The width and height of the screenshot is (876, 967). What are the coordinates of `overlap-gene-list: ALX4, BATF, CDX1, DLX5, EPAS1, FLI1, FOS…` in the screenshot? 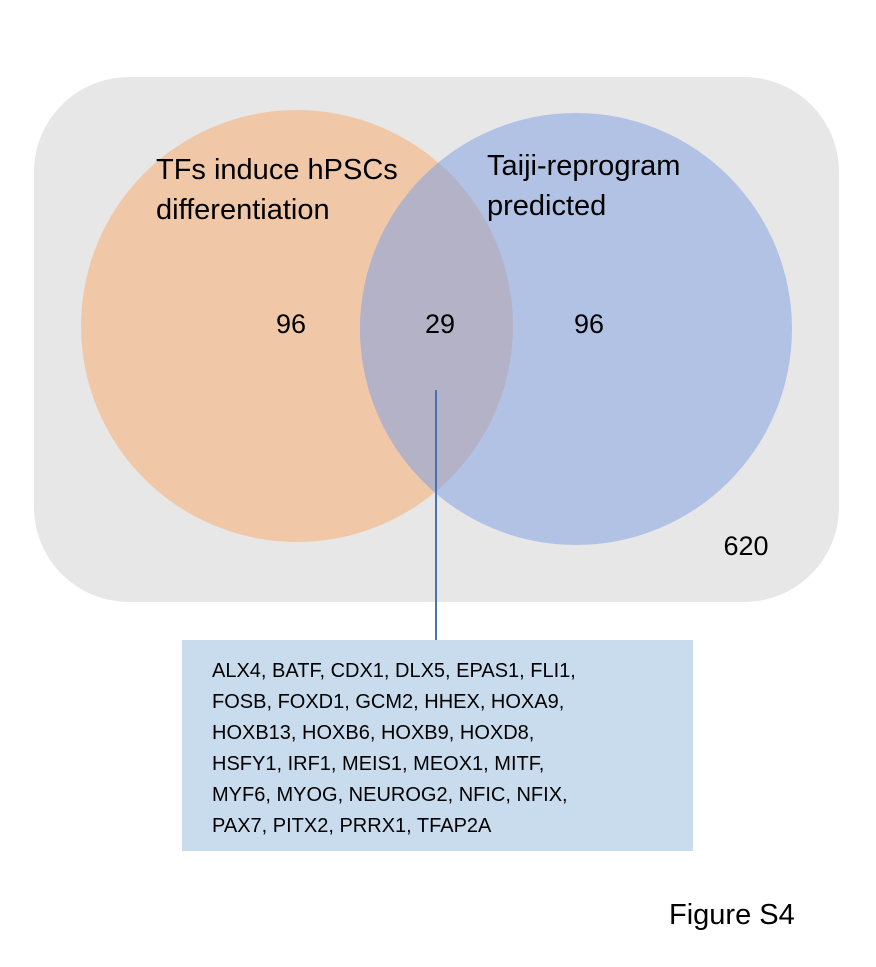 It's located at (437, 745).